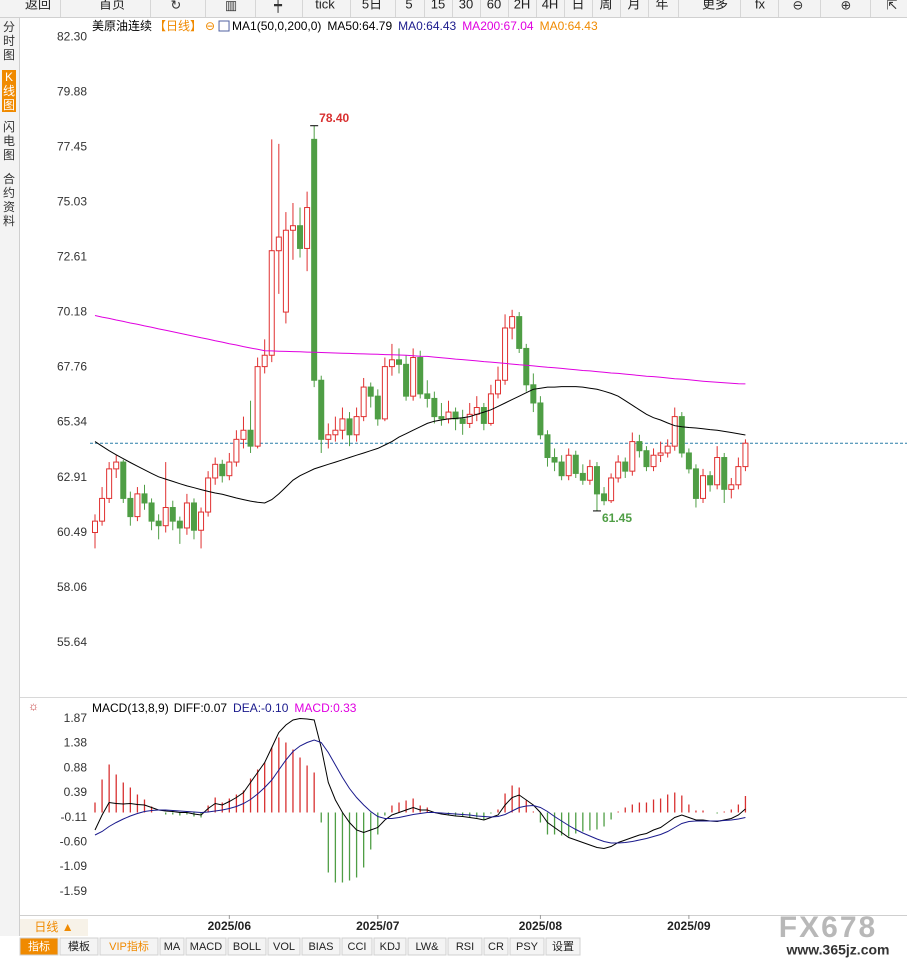 This screenshot has width=907, height=966. I want to click on toolbar-icon: ⊖, so click(798, 6).